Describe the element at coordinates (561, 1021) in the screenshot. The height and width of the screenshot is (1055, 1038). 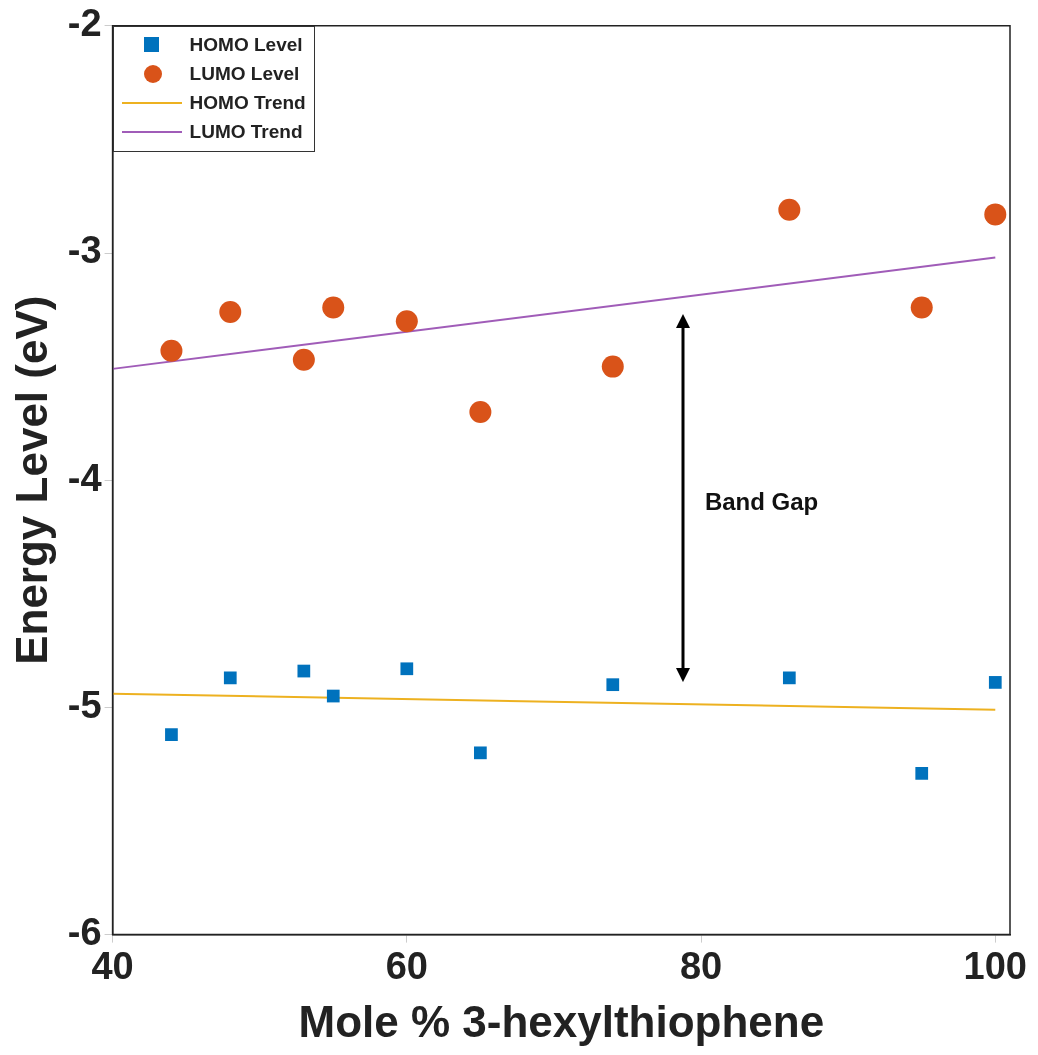
I see `x-axis-title: Mole % 3-hexylthiophene` at that location.